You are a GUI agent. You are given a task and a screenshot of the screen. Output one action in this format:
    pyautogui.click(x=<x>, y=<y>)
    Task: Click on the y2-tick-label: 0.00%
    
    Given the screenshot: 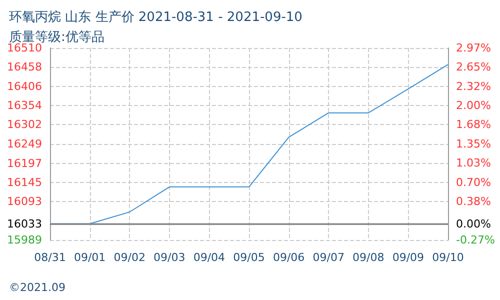 What is the action you would take?
    pyautogui.click(x=473, y=224)
    